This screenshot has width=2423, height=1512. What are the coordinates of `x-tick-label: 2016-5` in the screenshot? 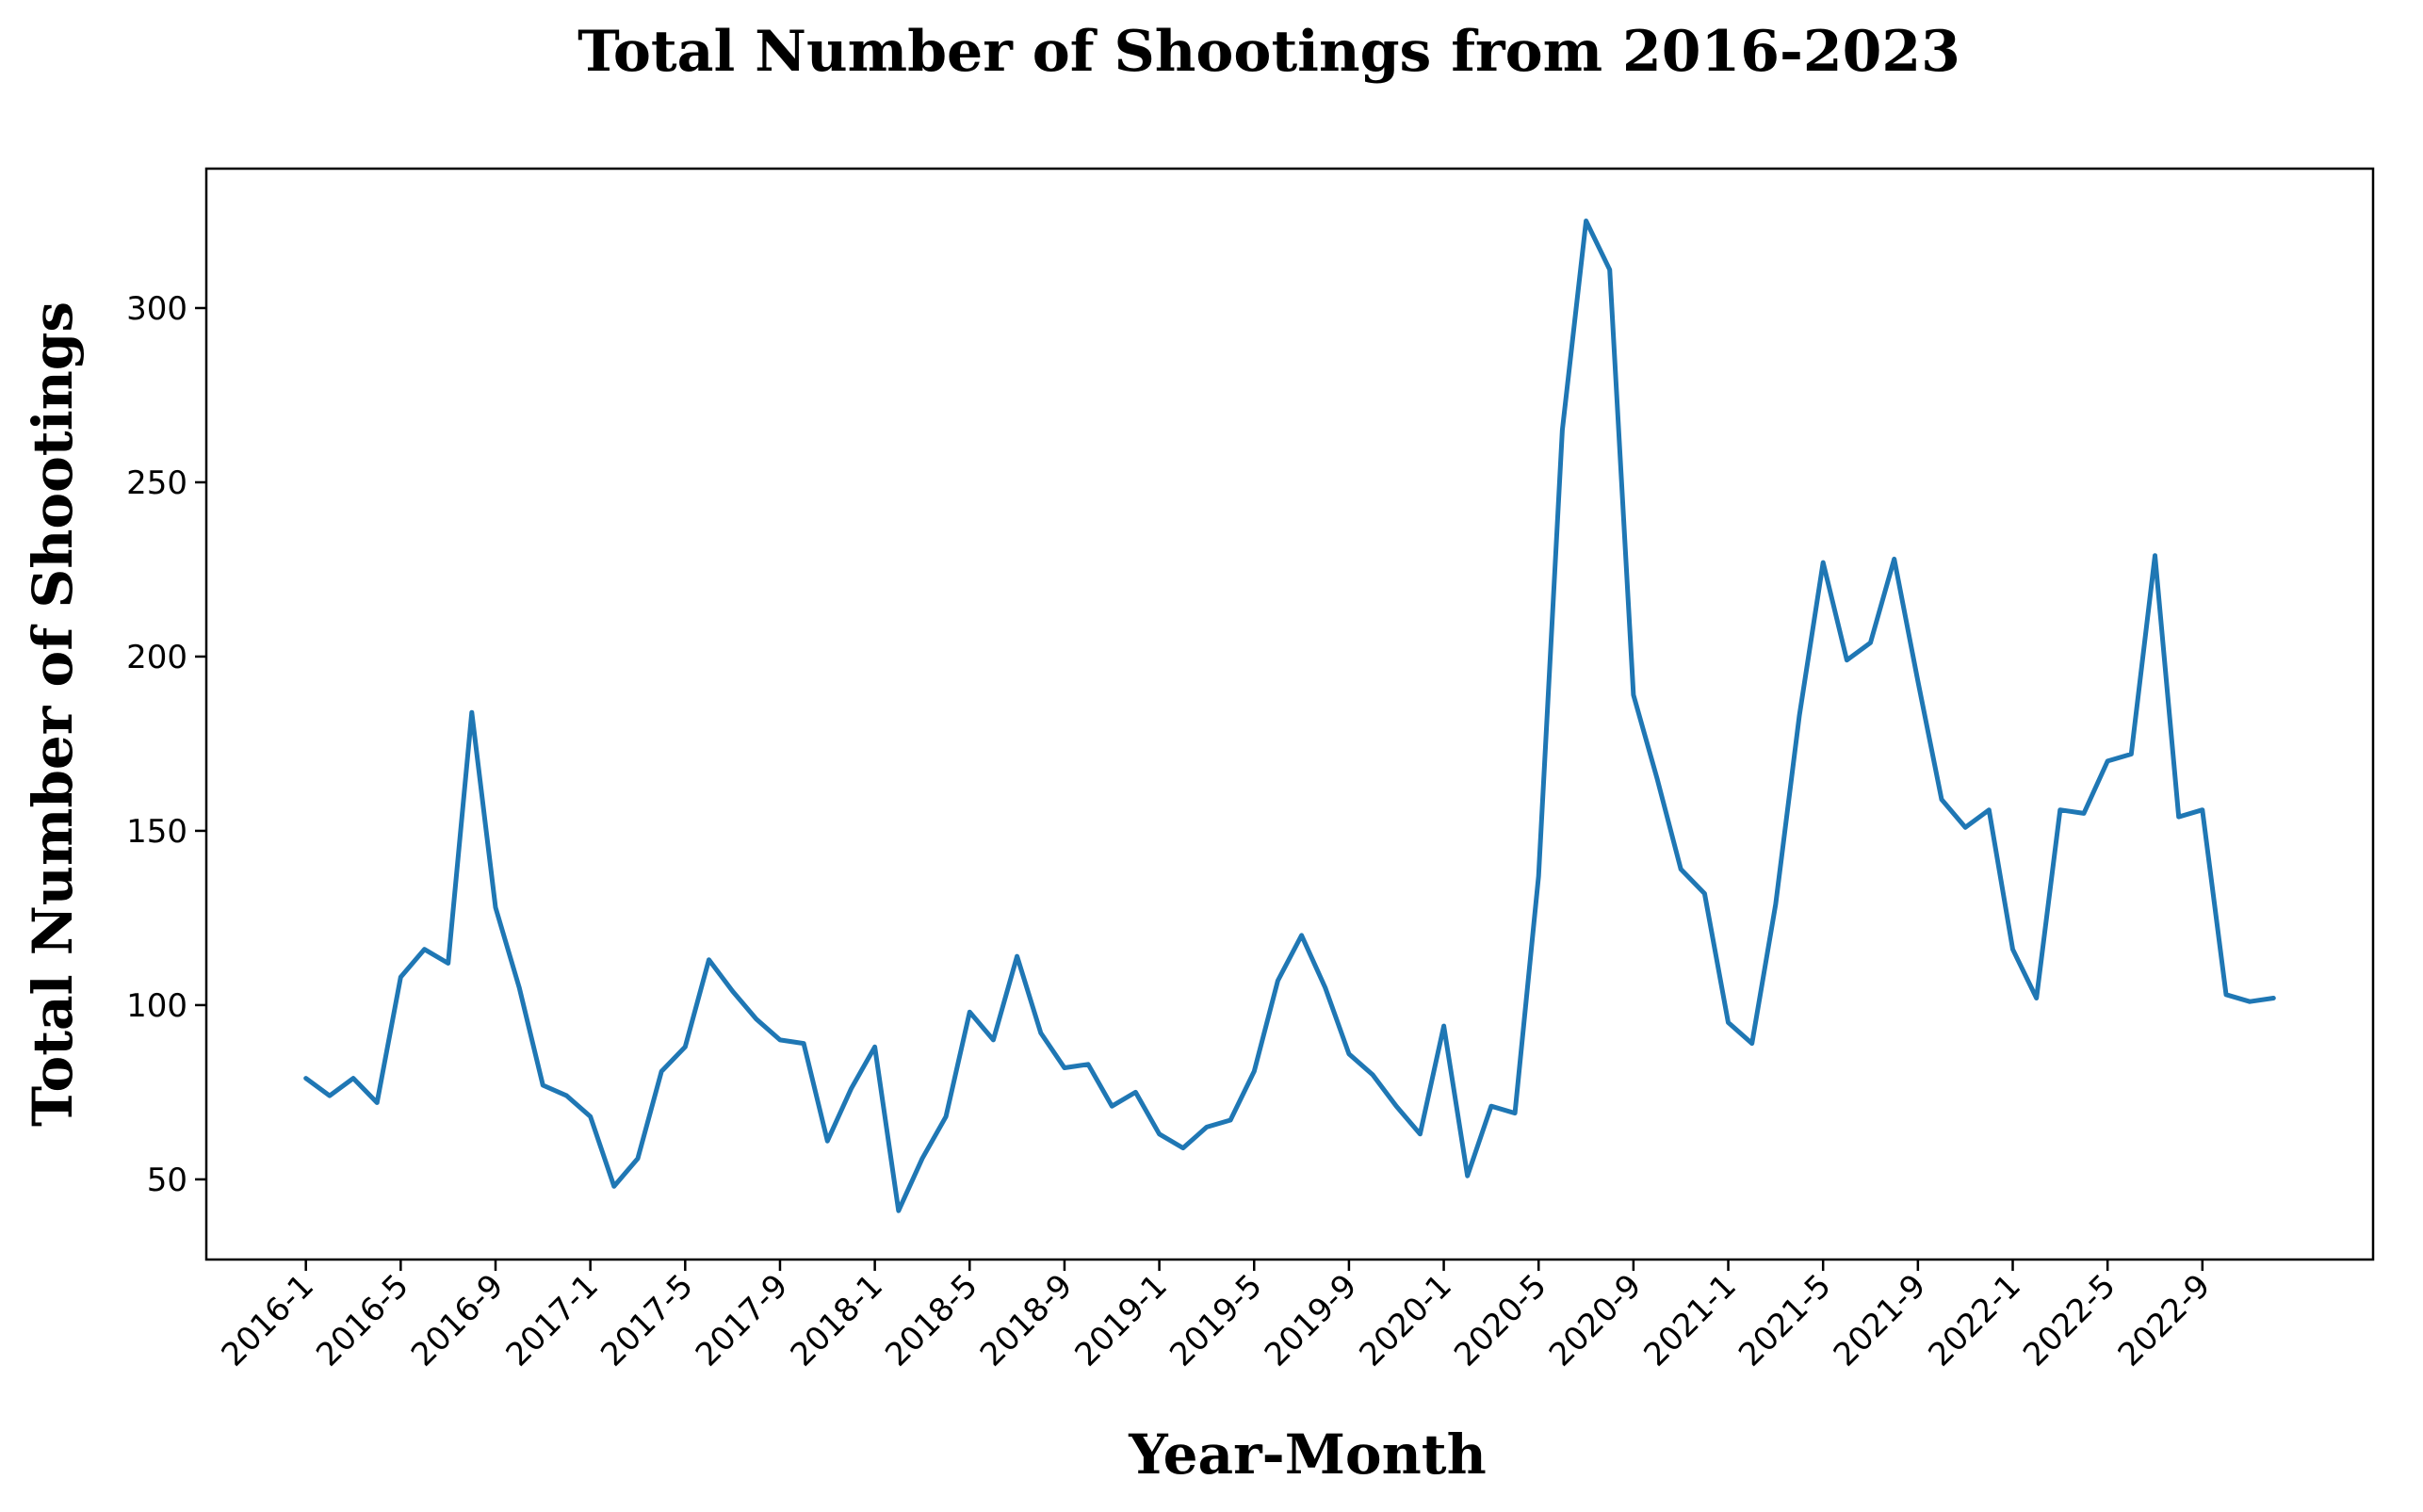 It's located at (362, 1320).